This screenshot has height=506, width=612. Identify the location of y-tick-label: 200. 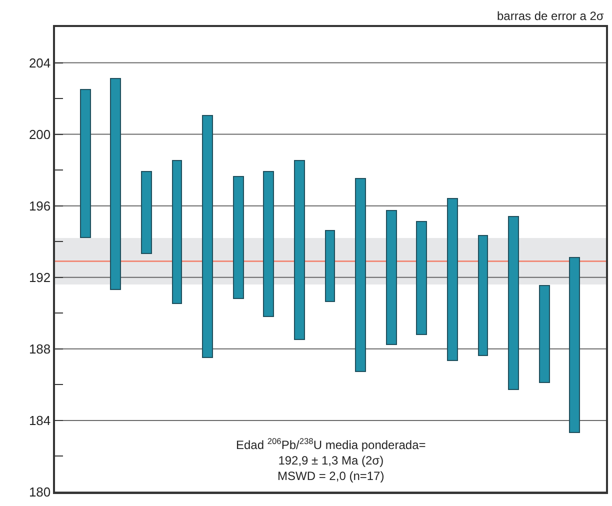
(39, 134).